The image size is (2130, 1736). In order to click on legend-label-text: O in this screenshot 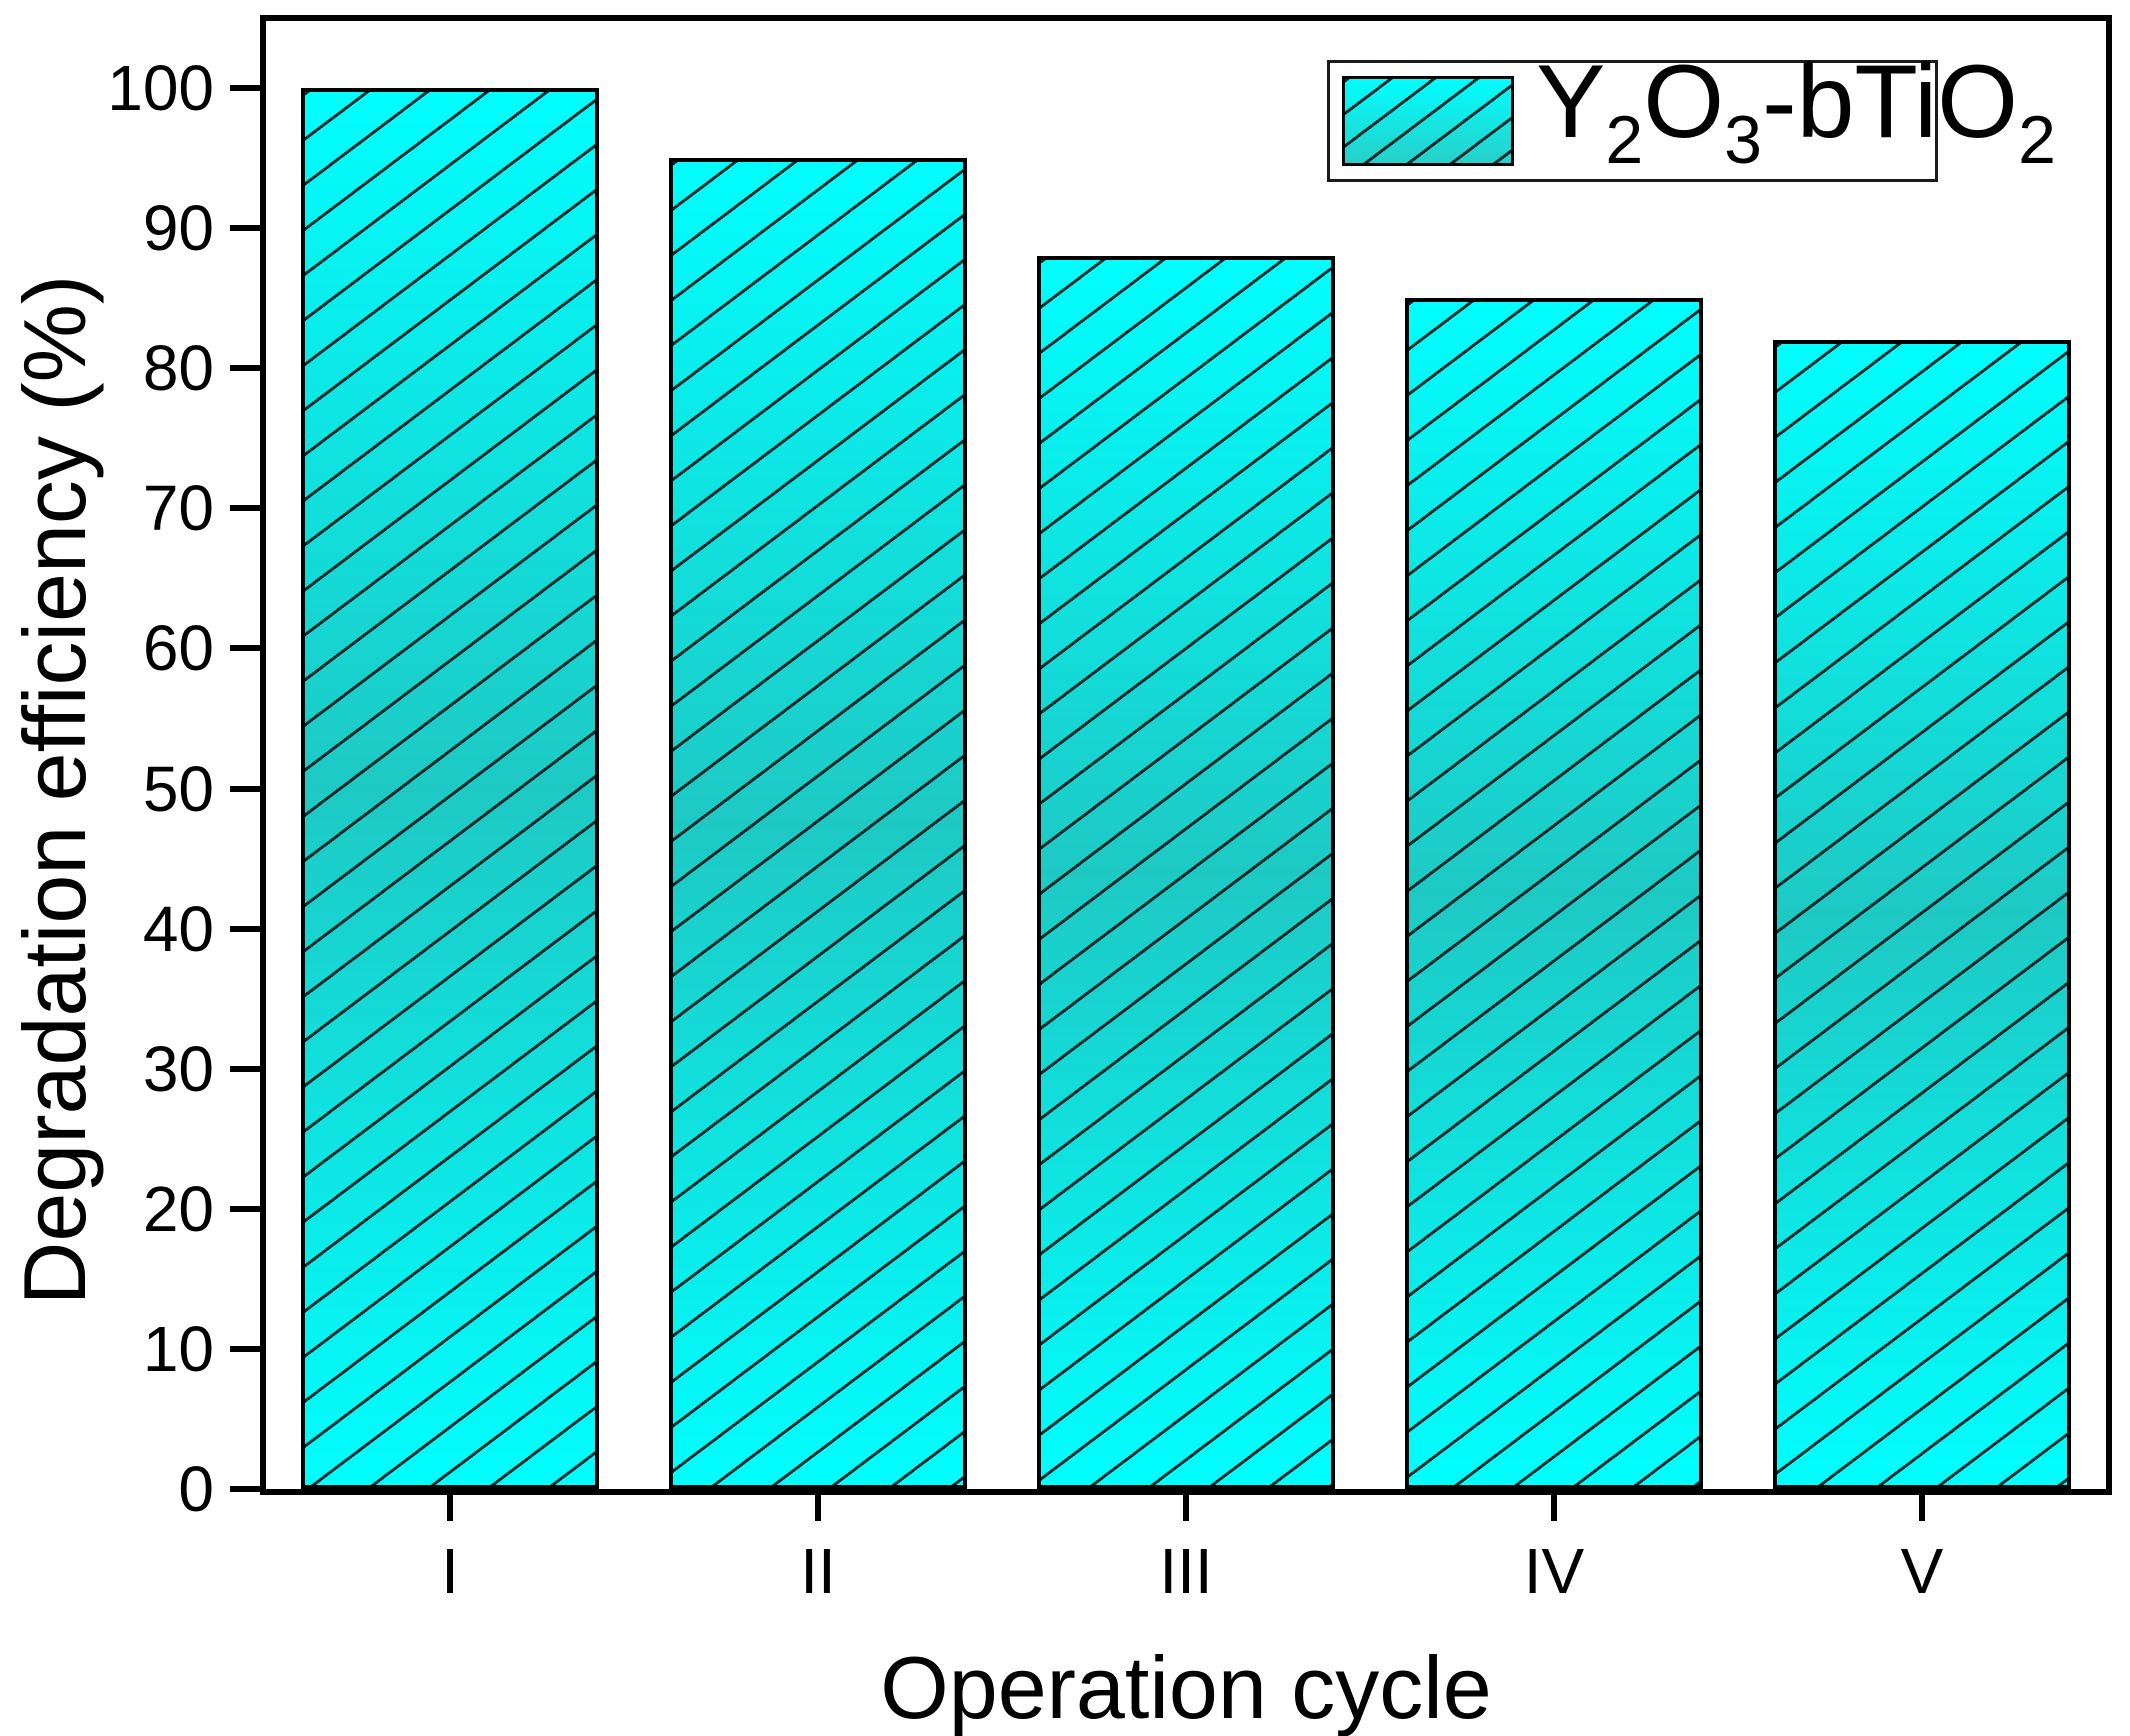, I will do `click(1684, 102)`.